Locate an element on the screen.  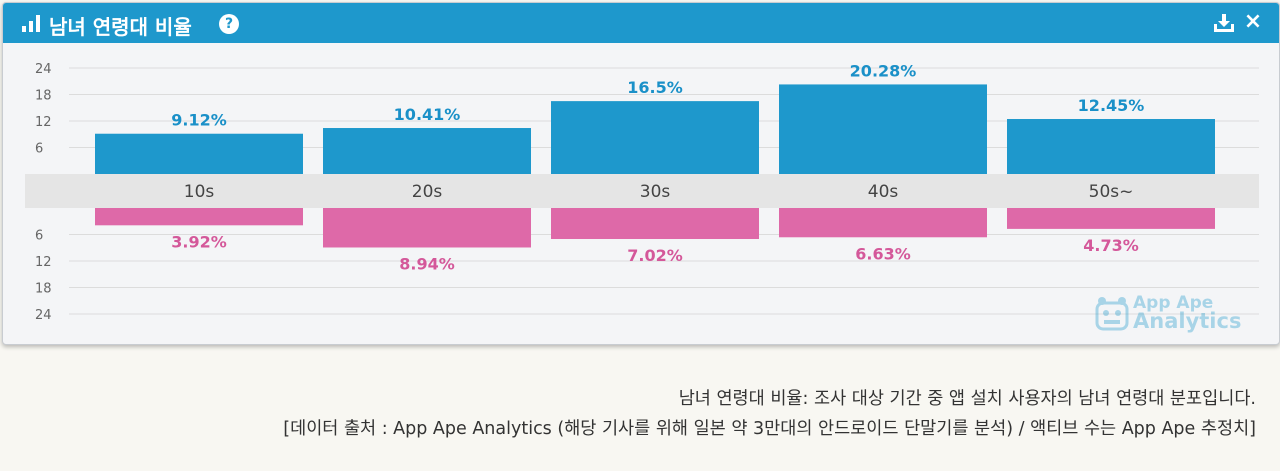
bar-male-50s~ is located at coordinates (1111, 146).